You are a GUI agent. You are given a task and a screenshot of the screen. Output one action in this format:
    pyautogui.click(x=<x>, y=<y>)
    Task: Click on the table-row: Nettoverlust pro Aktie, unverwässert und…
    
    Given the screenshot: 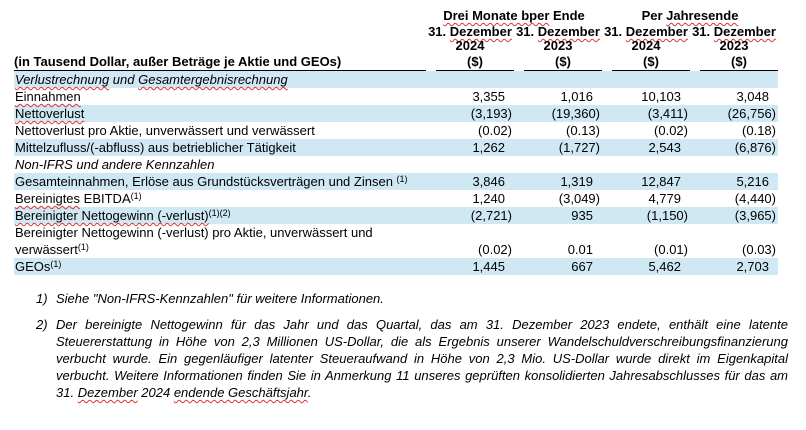 What is the action you would take?
    pyautogui.click(x=396, y=130)
    